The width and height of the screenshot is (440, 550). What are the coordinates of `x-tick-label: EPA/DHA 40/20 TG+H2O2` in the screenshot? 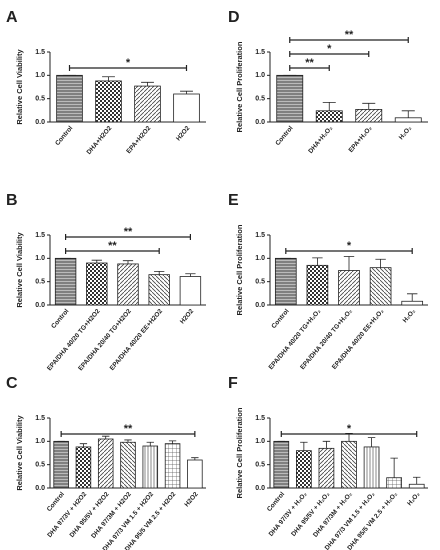 It's located at (74, 340).